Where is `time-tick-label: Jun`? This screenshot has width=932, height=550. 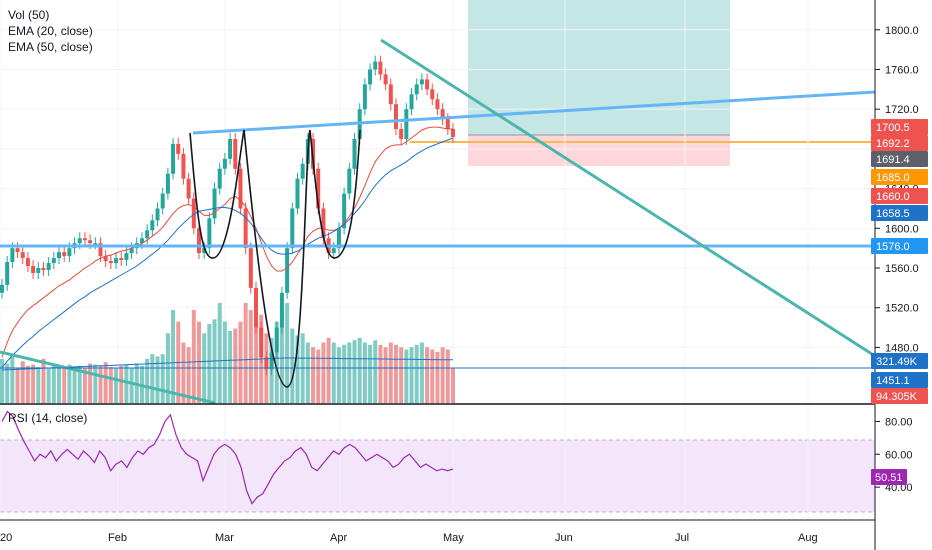 time-tick-label: Jun is located at coordinates (564, 538).